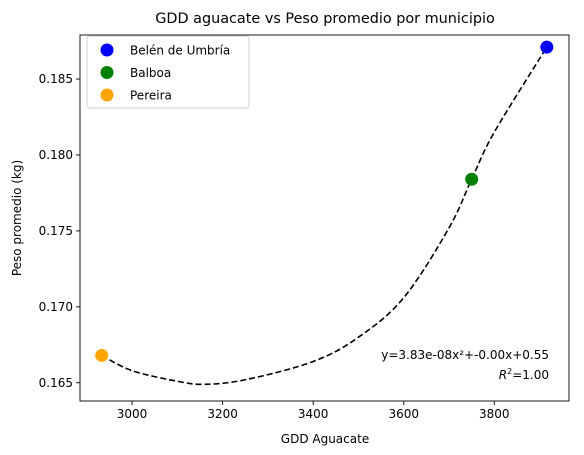 The height and width of the screenshot is (455, 584). What do you see at coordinates (509, 371) in the screenshot?
I see `r2-superscript: 2` at bounding box center [509, 371].